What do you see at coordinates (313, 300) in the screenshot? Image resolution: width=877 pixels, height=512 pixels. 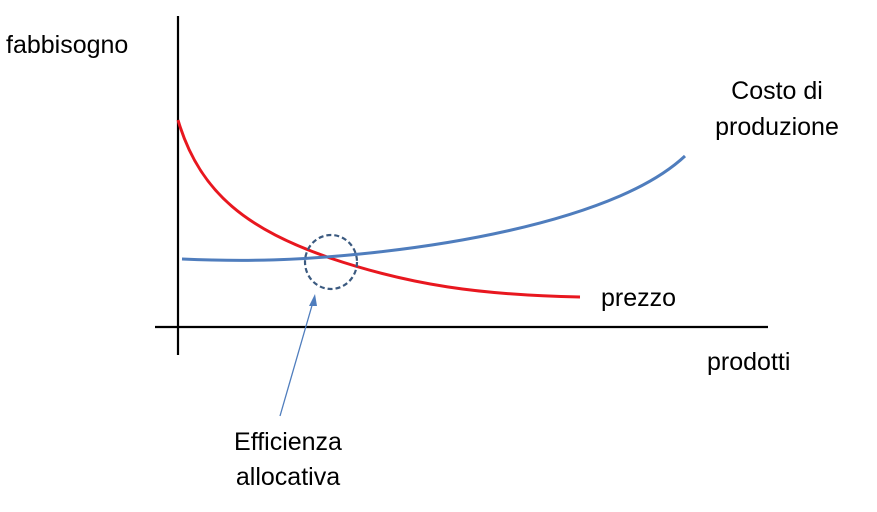 I see `efficiency-pointer-arrowhead` at bounding box center [313, 300].